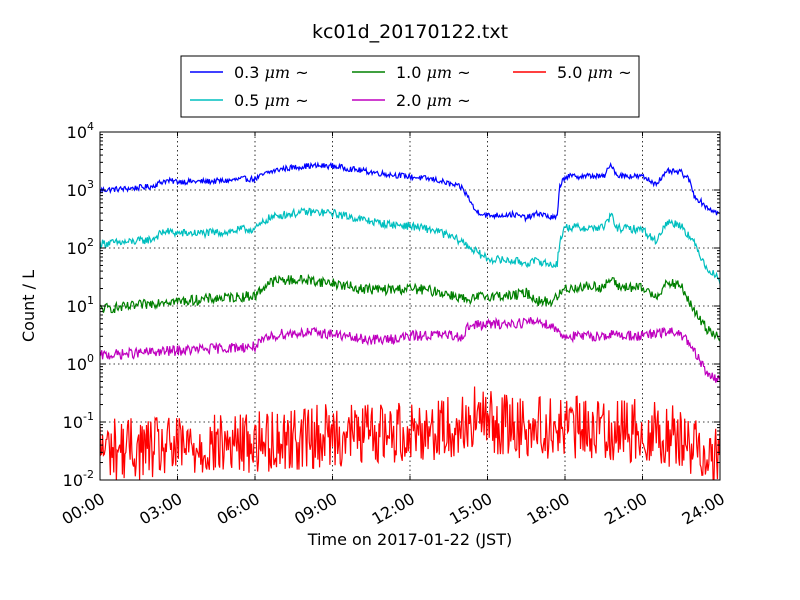 The height and width of the screenshot is (600, 800). Describe the element at coordinates (594, 72) in the screenshot. I see `legend-label: 5.0 μm ~` at that location.